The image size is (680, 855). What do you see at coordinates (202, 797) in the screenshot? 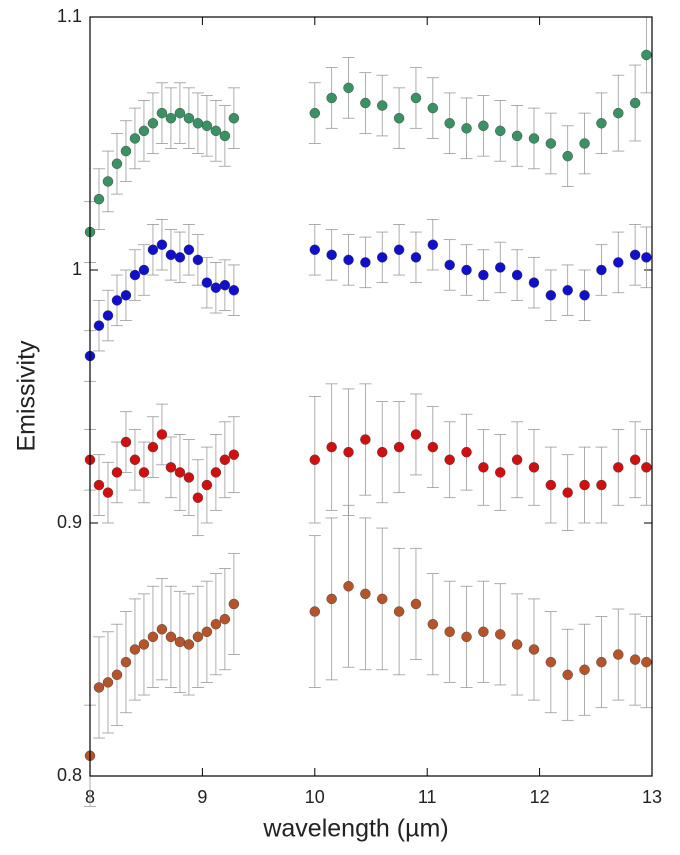
I see `x-tick-label: 9` at bounding box center [202, 797].